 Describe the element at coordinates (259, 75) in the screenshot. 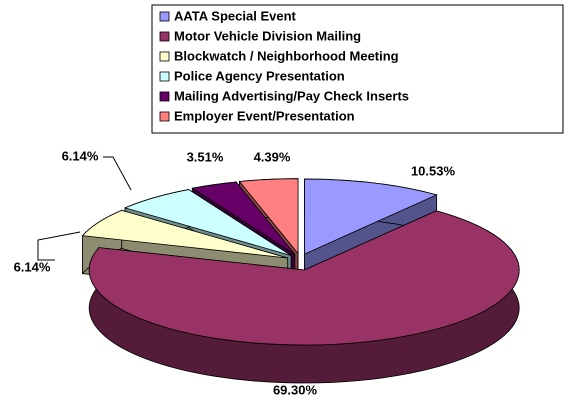

I see `legend-label: Police Agency Presentation` at that location.